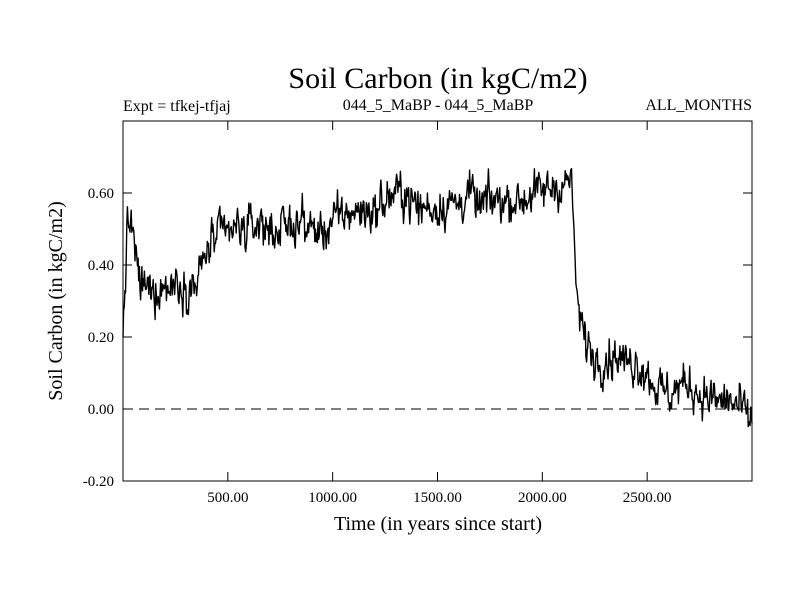 Image resolution: width=800 pixels, height=600 pixels. Describe the element at coordinates (542, 498) in the screenshot. I see `x-tick-label: 2000.00` at that location.